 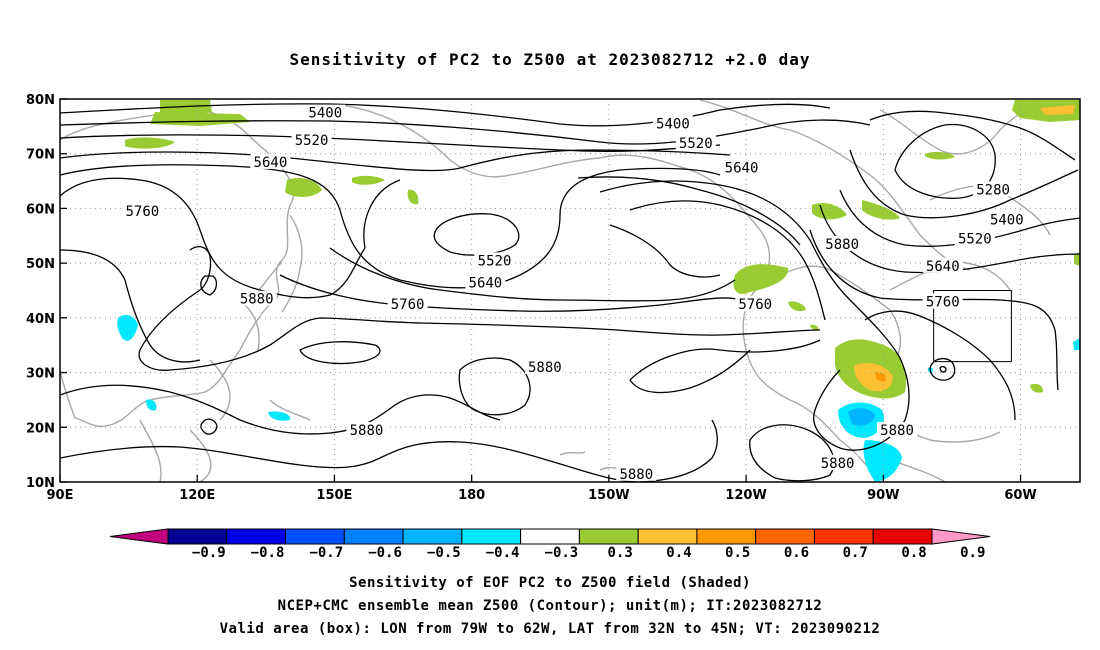 What do you see at coordinates (620, 553) in the screenshot?
I see `colorbar-label: 0.3` at bounding box center [620, 553].